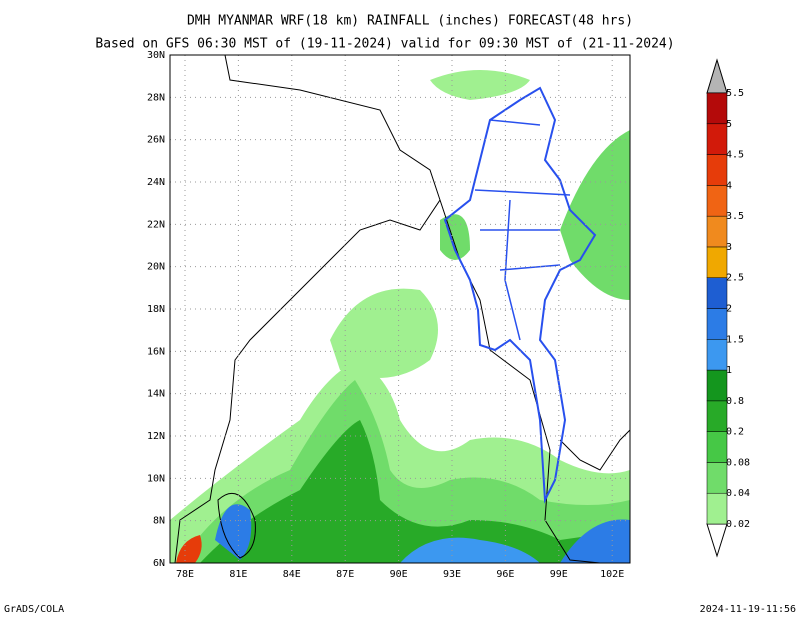  Describe the element at coordinates (159, 521) in the screenshot. I see `lat-label: 8N` at that location.